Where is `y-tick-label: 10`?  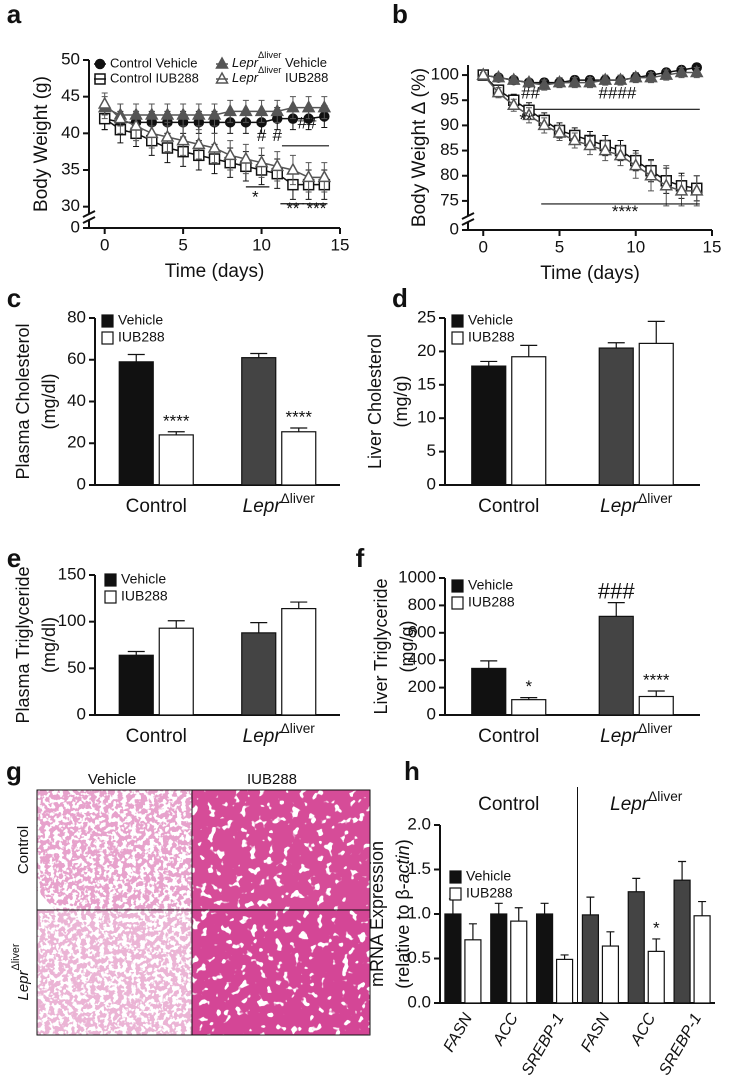
y-tick-label: 10 is located at coordinates (426, 417).